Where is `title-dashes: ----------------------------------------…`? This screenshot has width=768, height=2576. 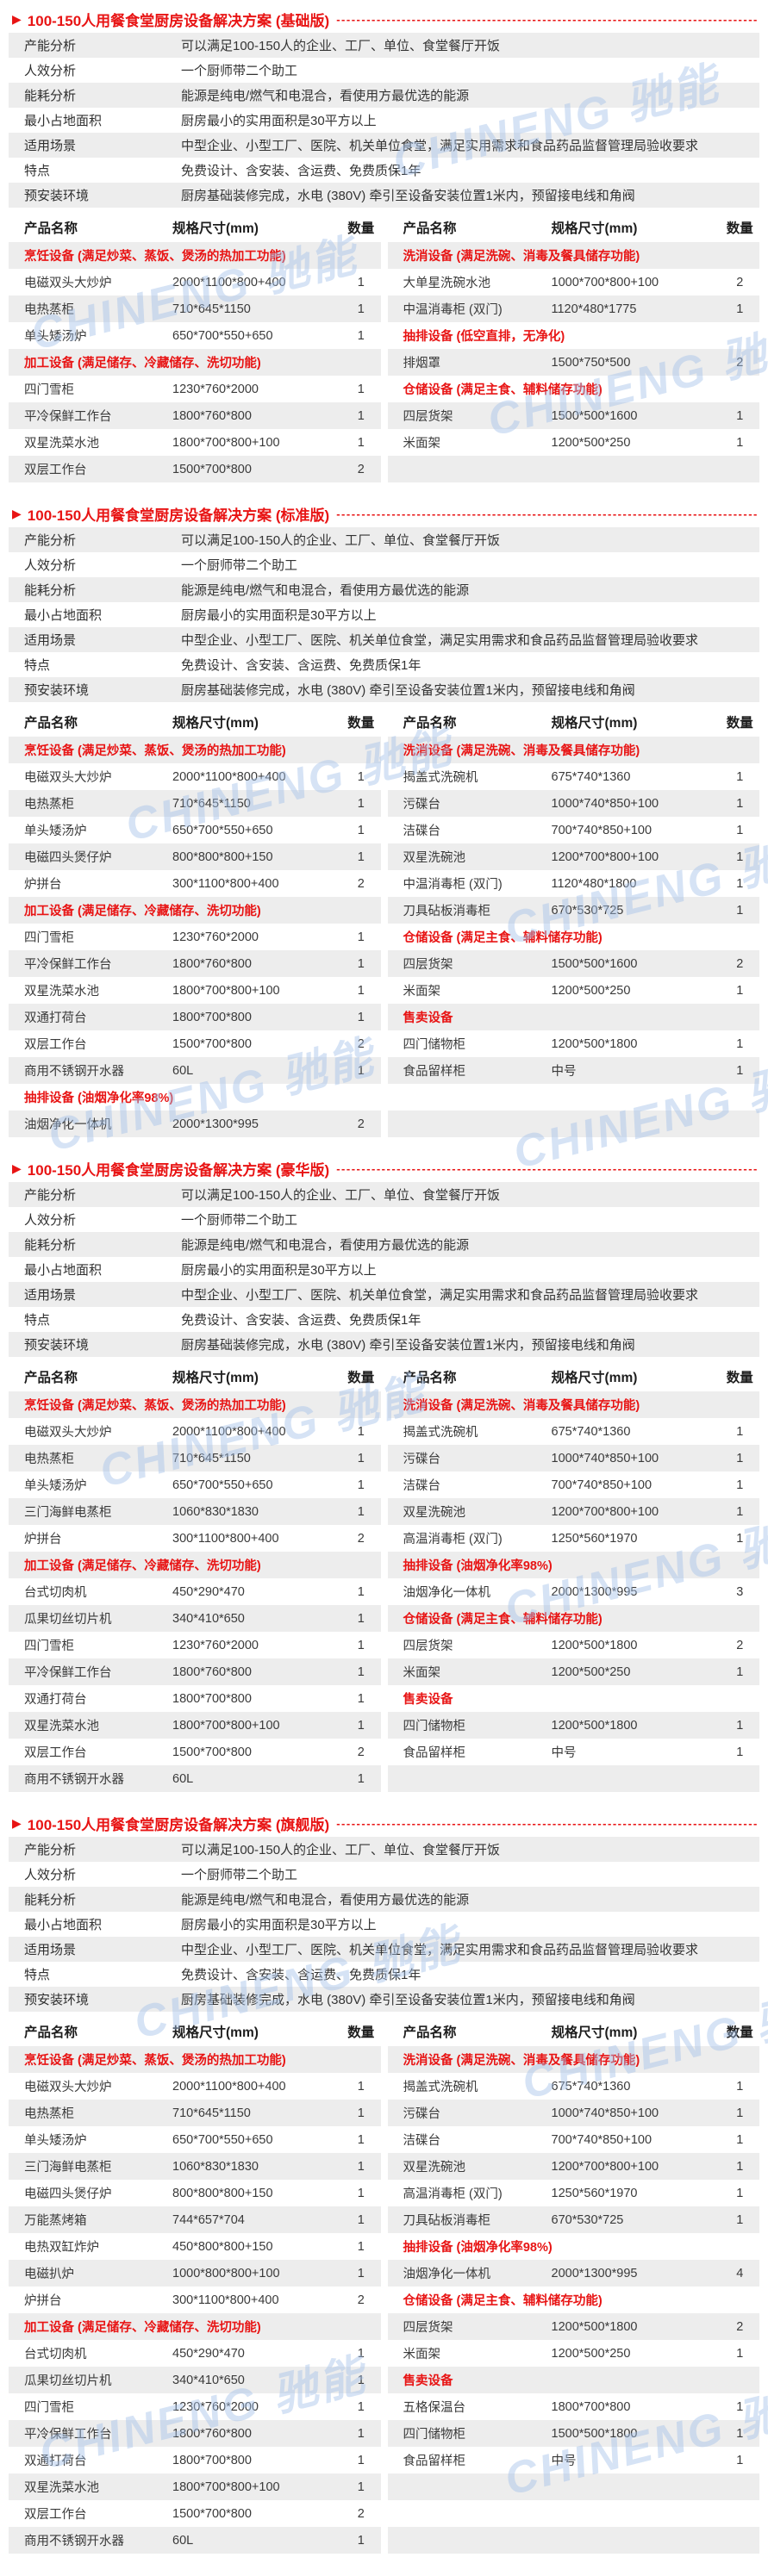
title-dashes: ----------------------------------------… is located at coordinates (547, 1823).